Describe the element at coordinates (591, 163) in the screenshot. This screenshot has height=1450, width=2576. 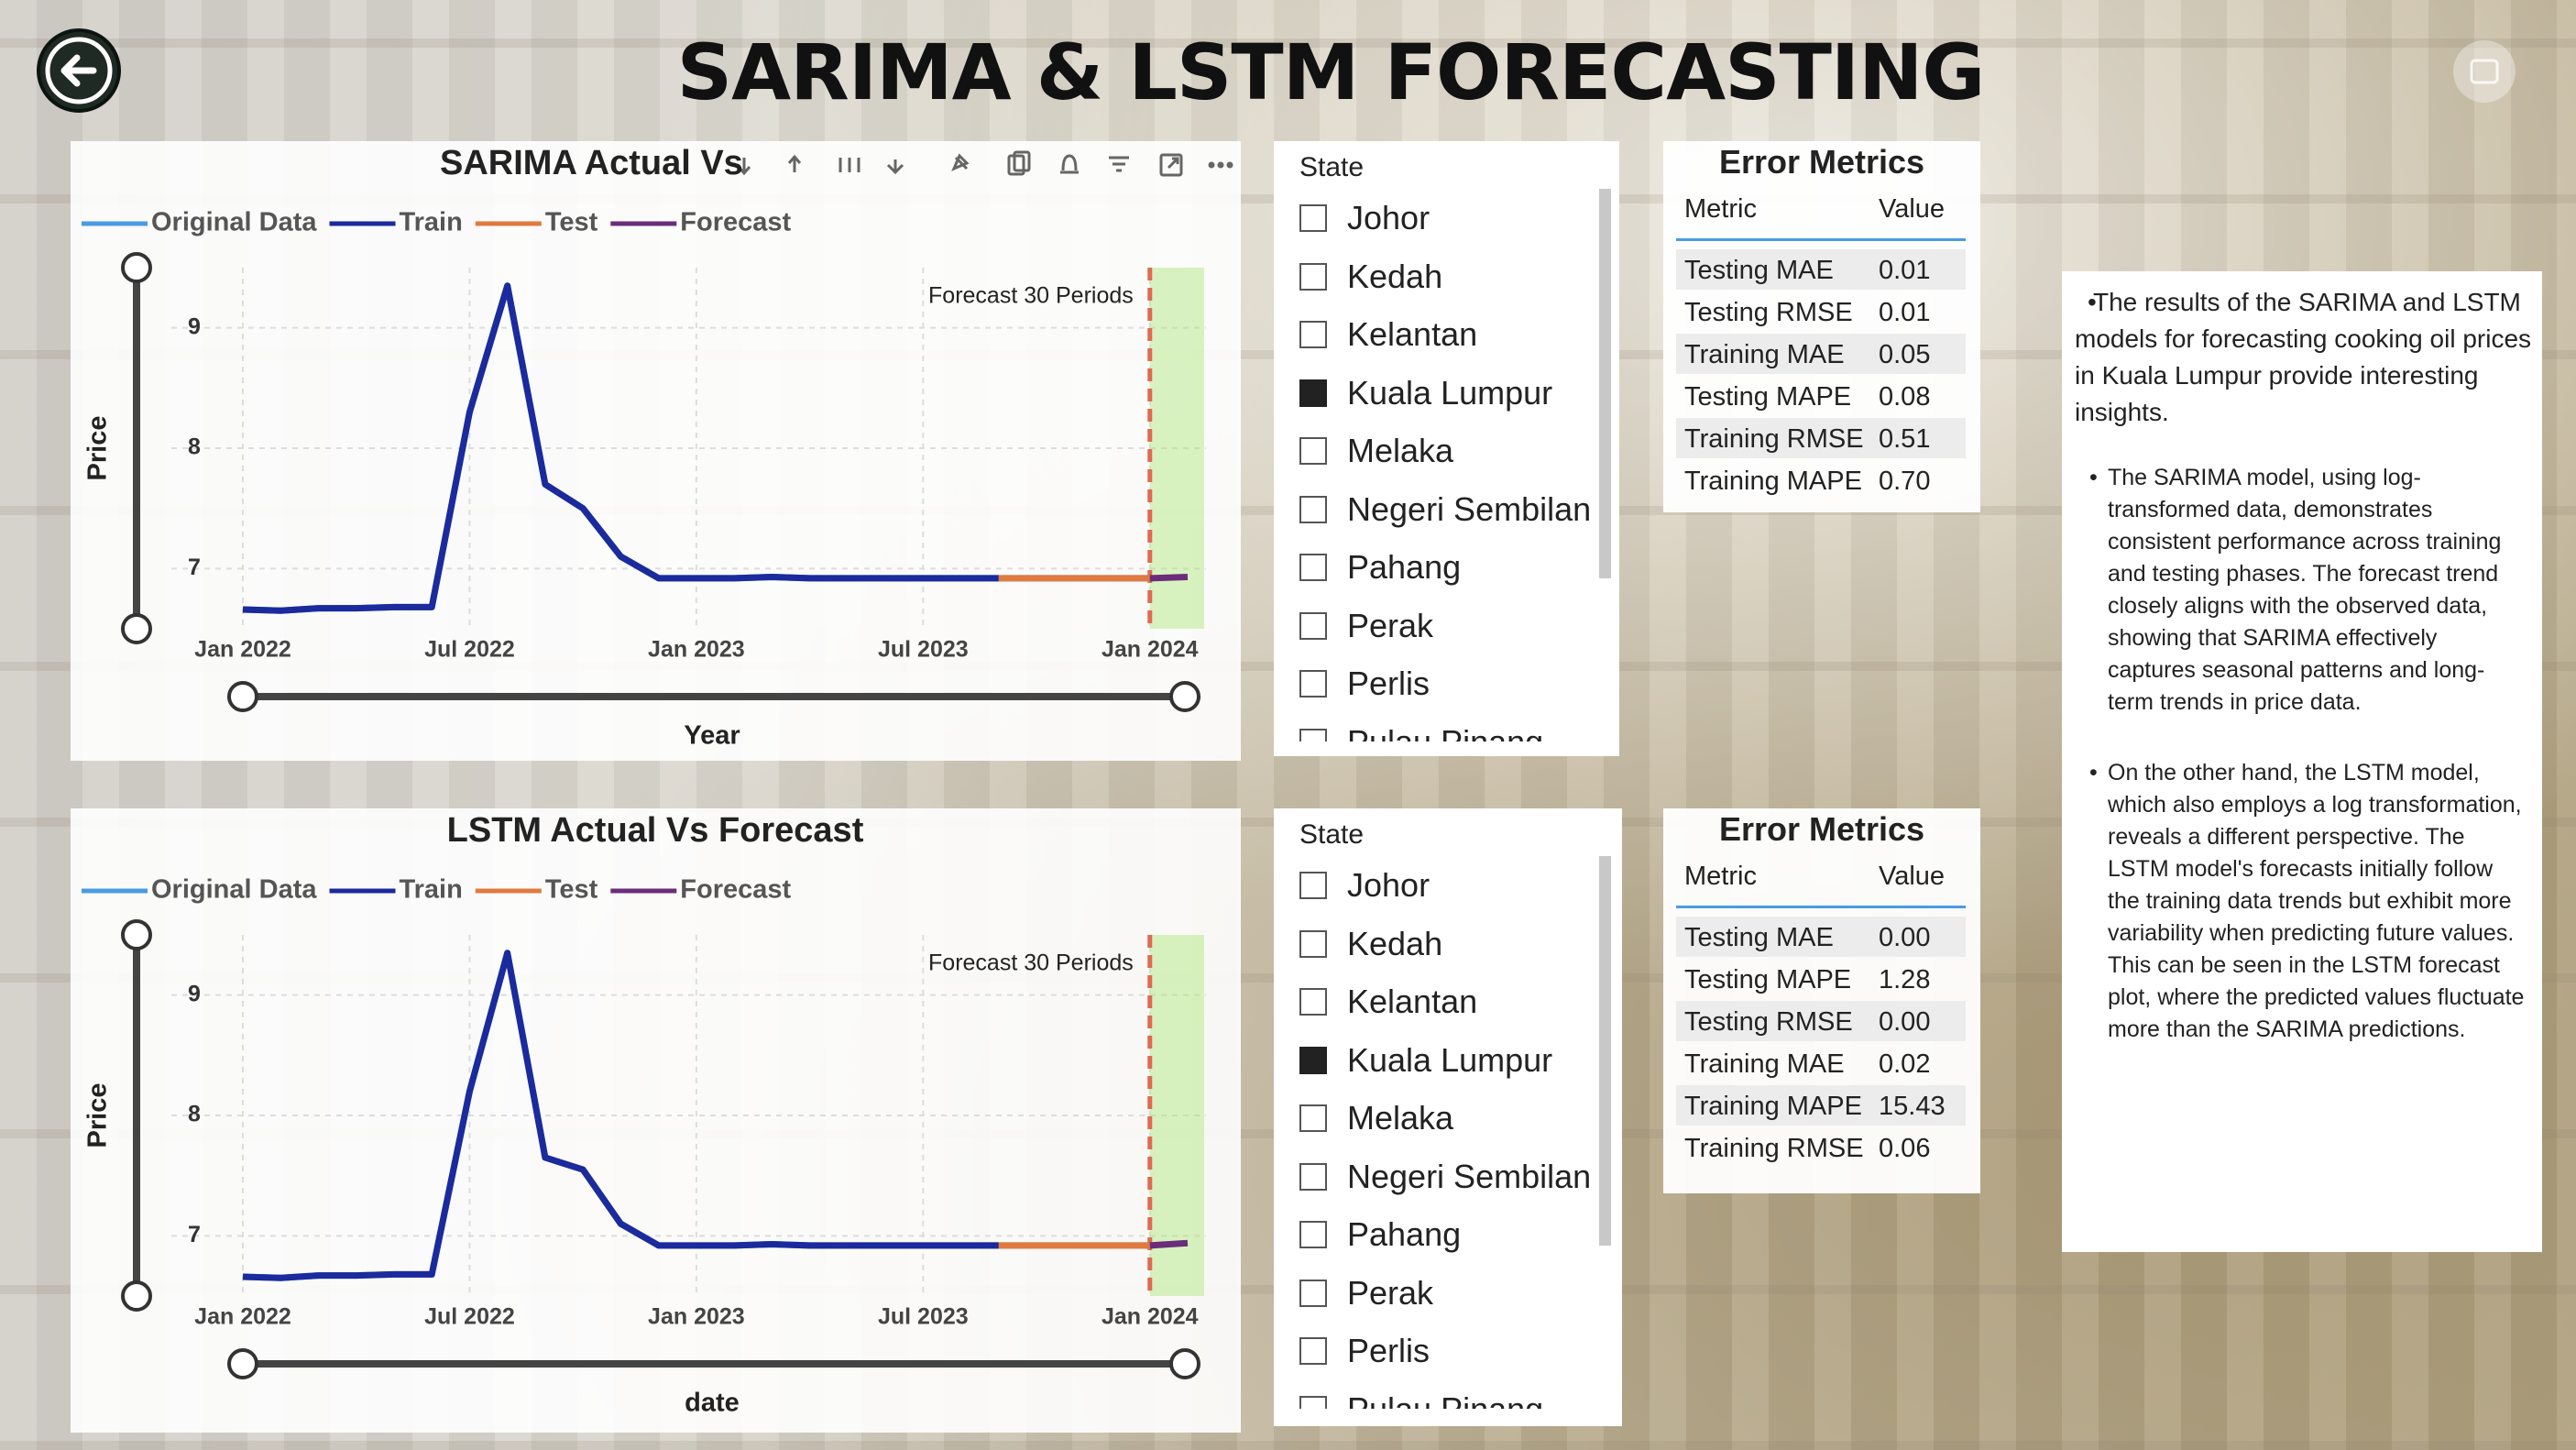
I see `chart-title: SARIMA Actual Vs` at that location.